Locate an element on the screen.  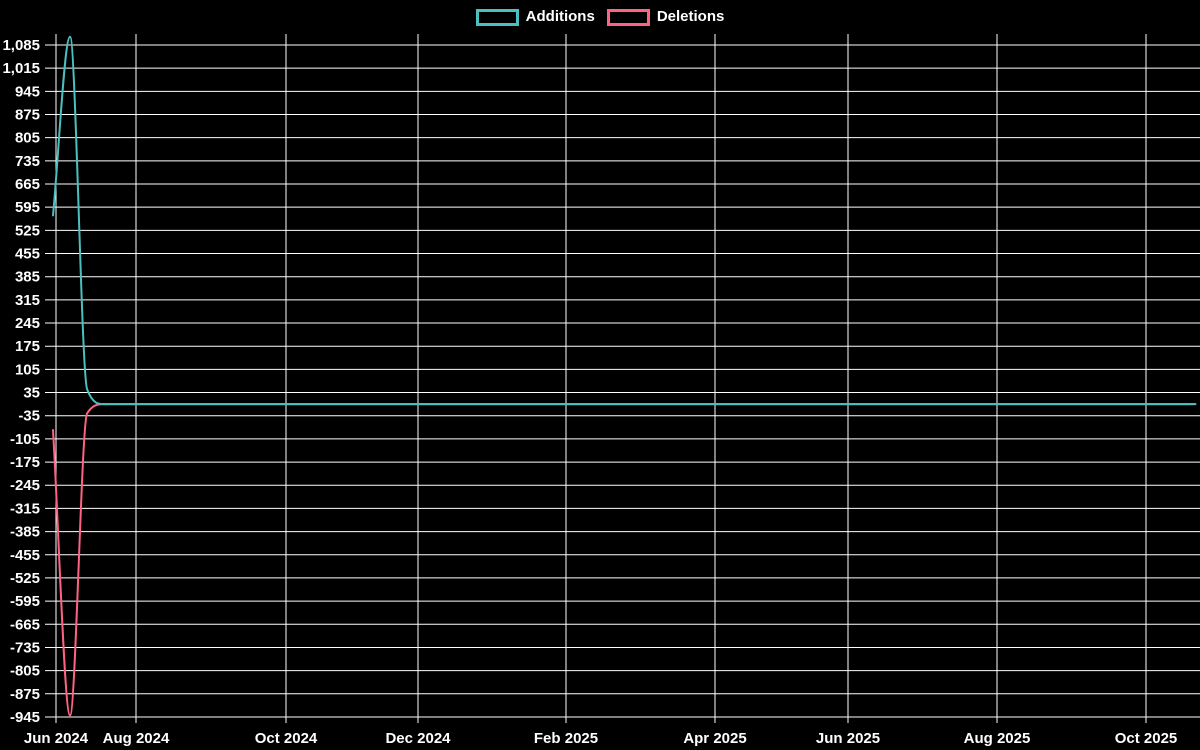
y-tick-label: -665 is located at coordinates (25, 624).